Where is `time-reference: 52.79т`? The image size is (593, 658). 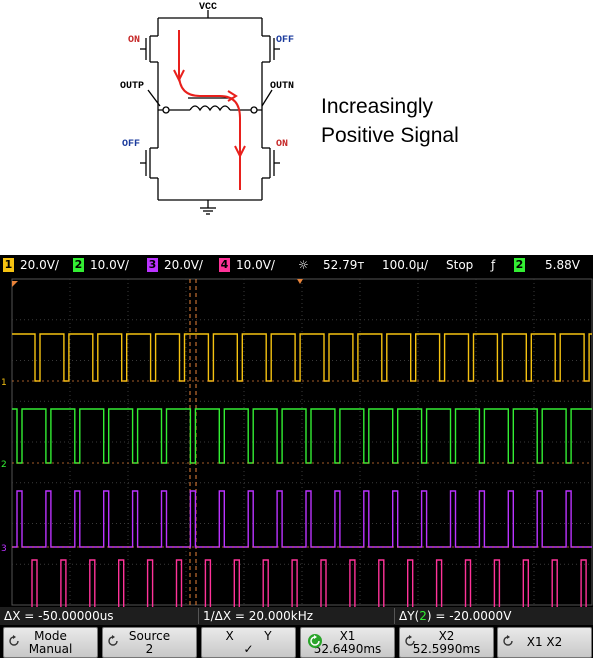 time-reference: 52.79т is located at coordinates (344, 265).